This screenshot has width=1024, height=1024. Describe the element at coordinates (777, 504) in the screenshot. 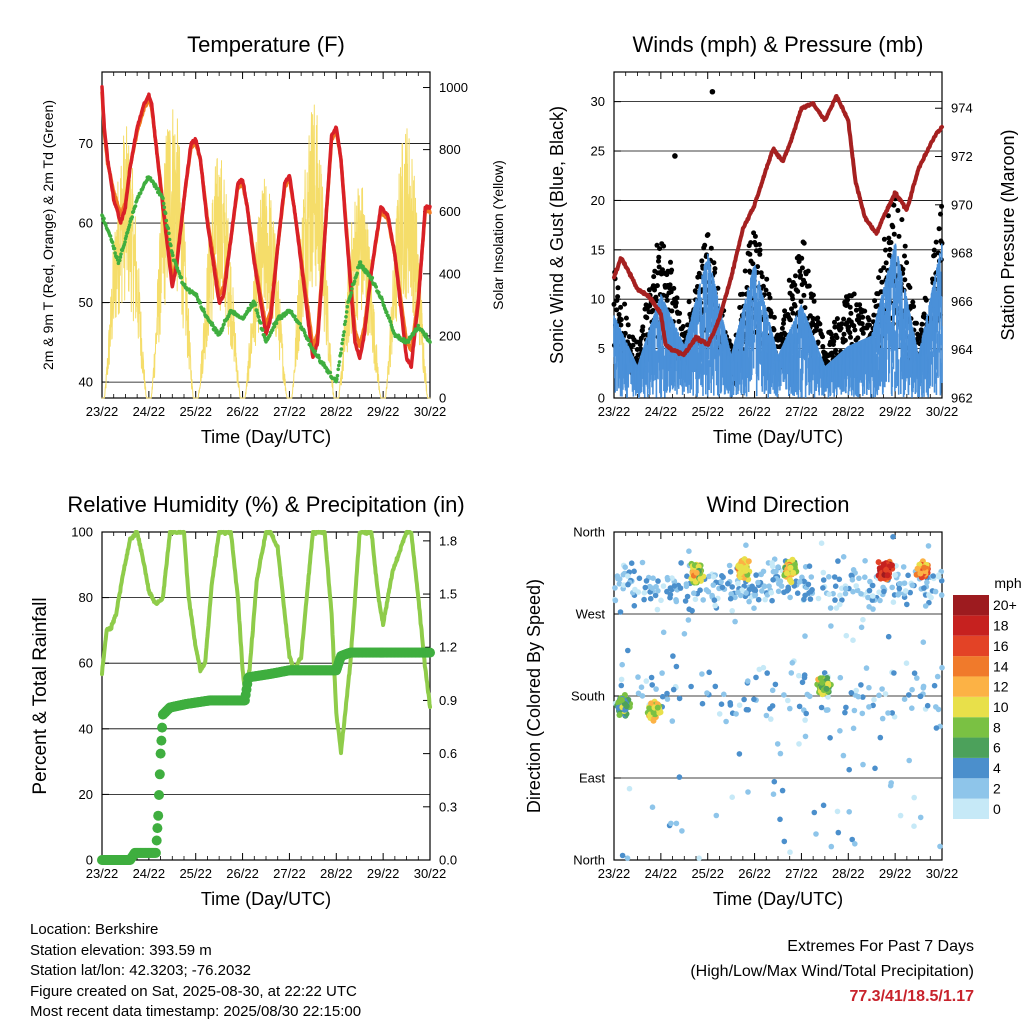

I see `chart-title: Wind Direction` at that location.